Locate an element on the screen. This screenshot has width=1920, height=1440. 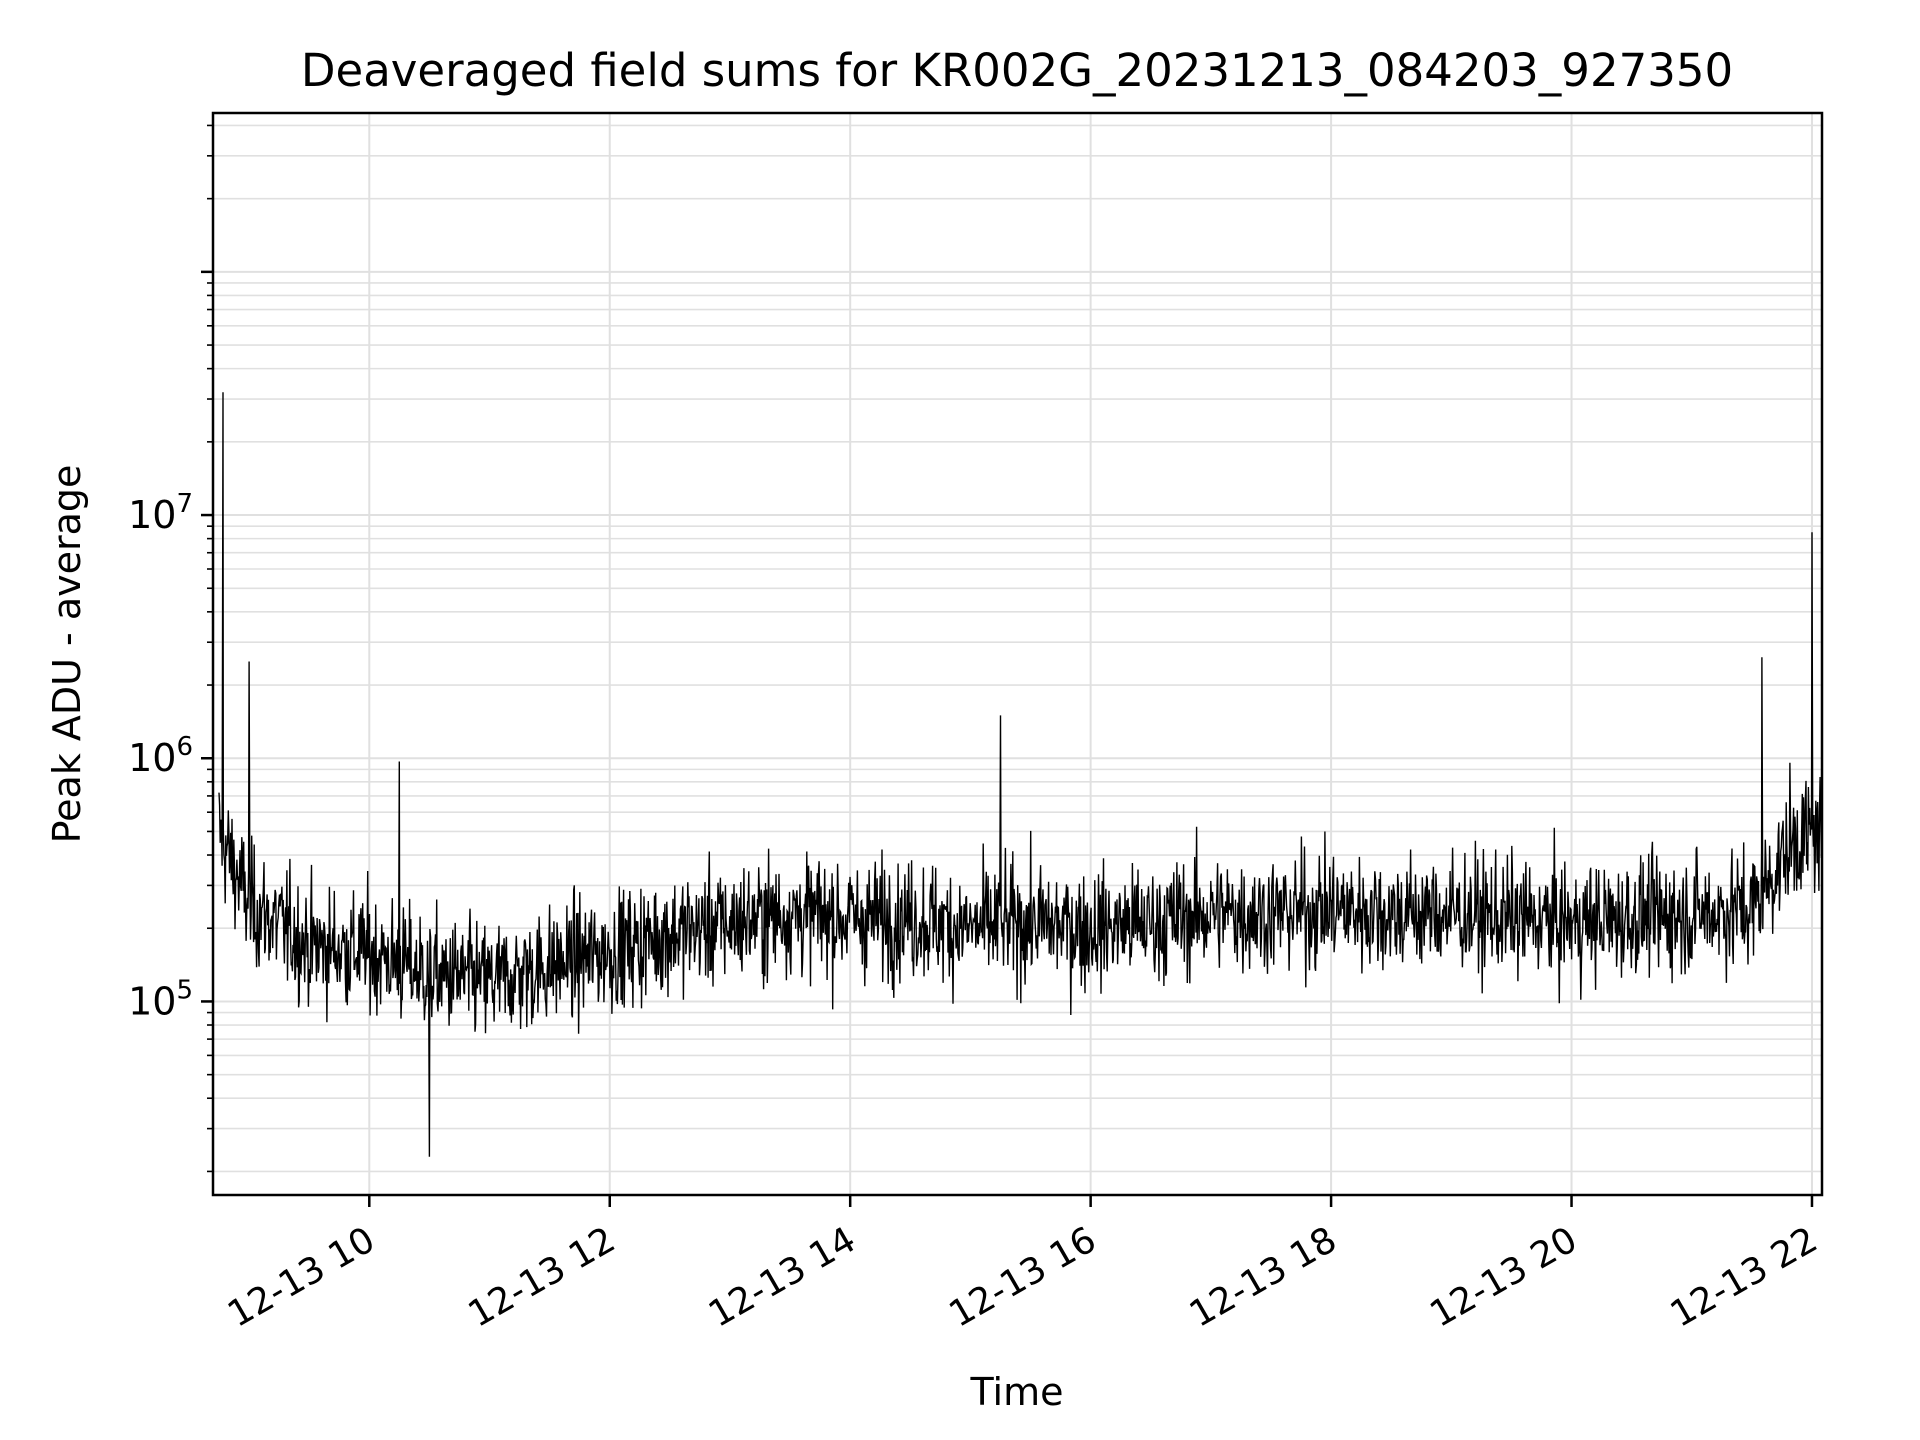
y-tick-label-1: 106 is located at coordinates (160, 756).